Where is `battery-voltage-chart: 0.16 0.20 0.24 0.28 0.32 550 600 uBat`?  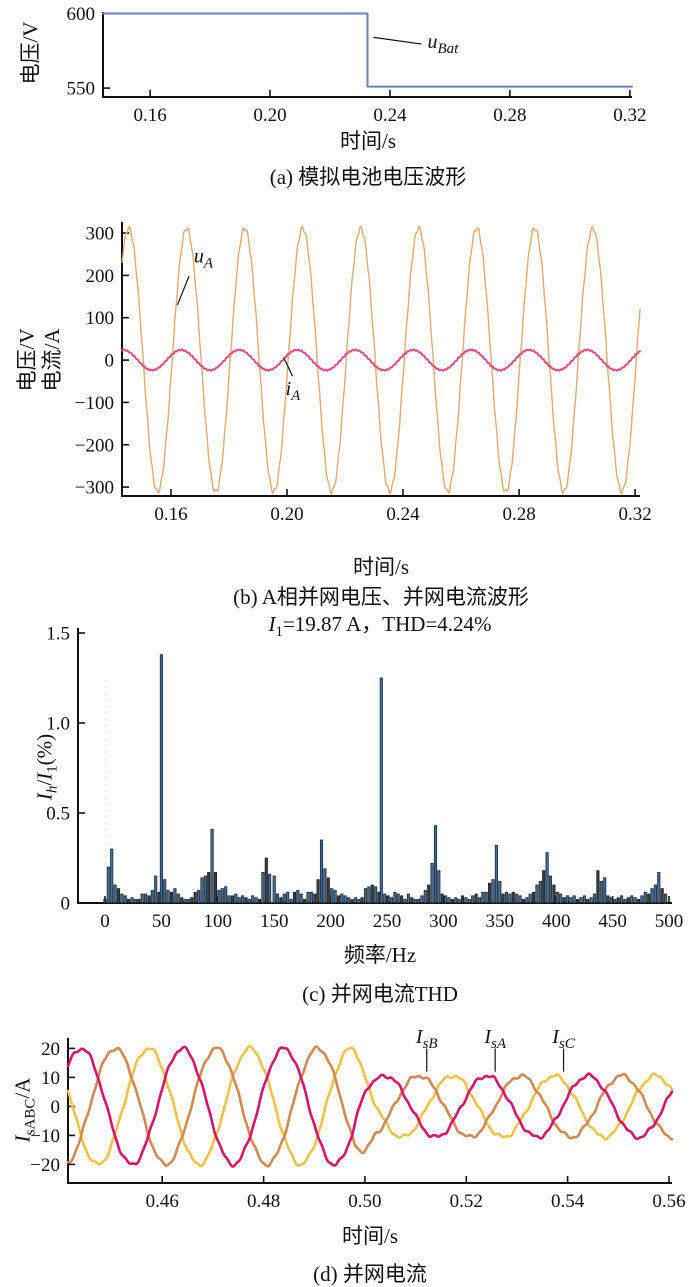
battery-voltage-chart: 0.16 0.20 0.24 0.28 0.32 550 600 uBat is located at coordinates (357, 65).